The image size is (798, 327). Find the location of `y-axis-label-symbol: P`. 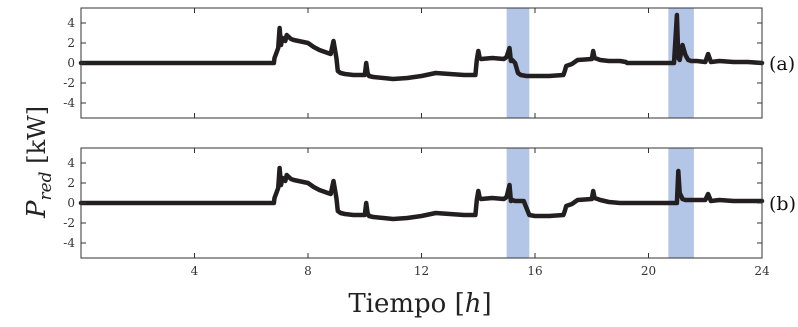

y-axis-label-symbol: P is located at coordinates (37, 209).